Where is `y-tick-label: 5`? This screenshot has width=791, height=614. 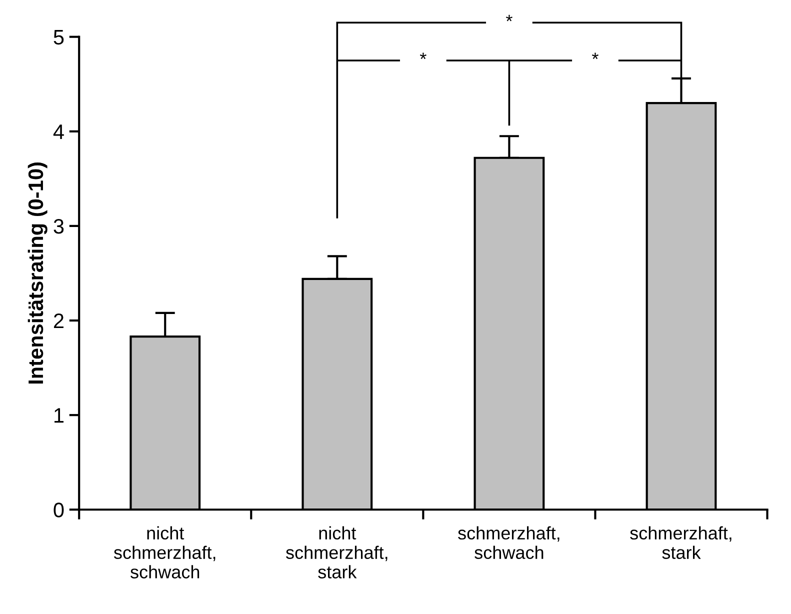
y-tick-label: 5 is located at coordinates (59, 37).